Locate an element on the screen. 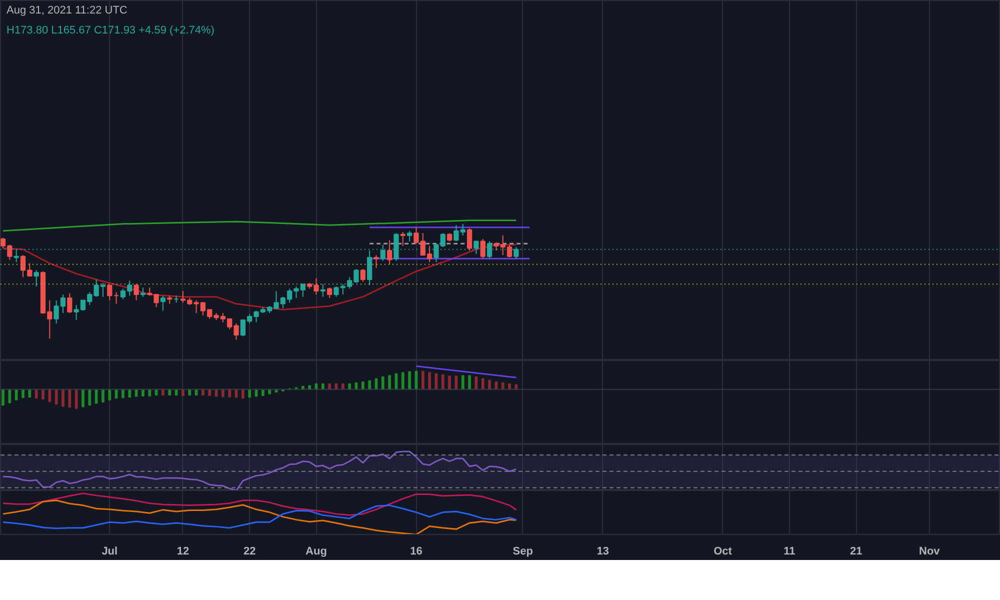 The width and height of the screenshot is (1000, 600). chart-subtitle: H173.80 L165.67 C171.93 +4.59 (+2.74%) is located at coordinates (110, 30).